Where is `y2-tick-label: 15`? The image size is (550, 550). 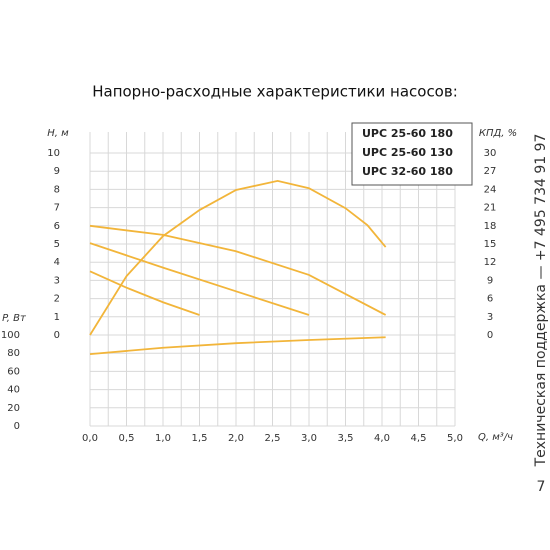 y2-tick-label: 15 is located at coordinates (490, 244).